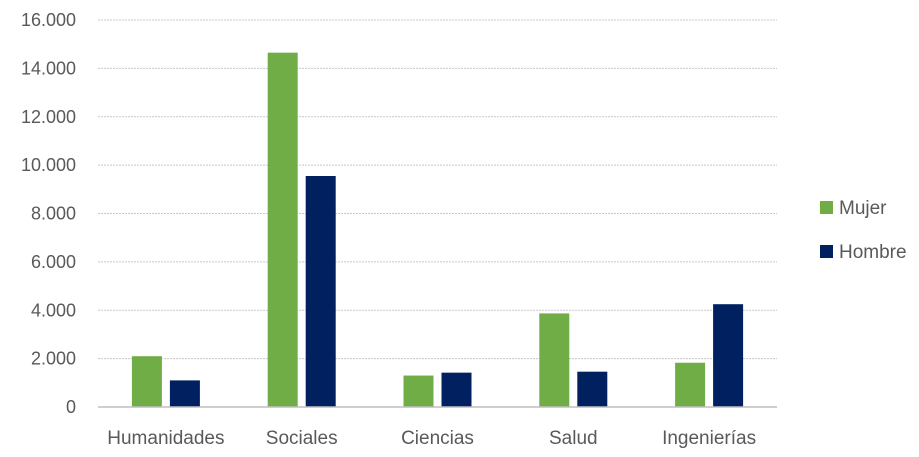  What do you see at coordinates (302, 438) in the screenshot?
I see `x-category-label: Sociales` at bounding box center [302, 438].